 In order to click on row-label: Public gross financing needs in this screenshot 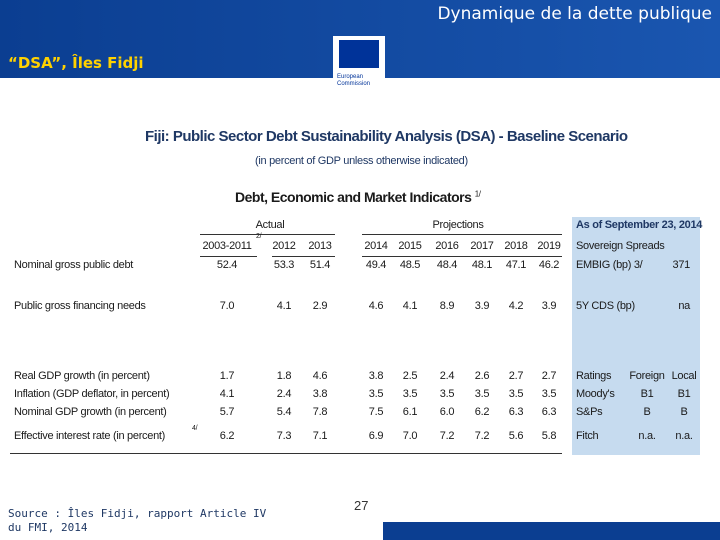, I will do `click(80, 306)`.